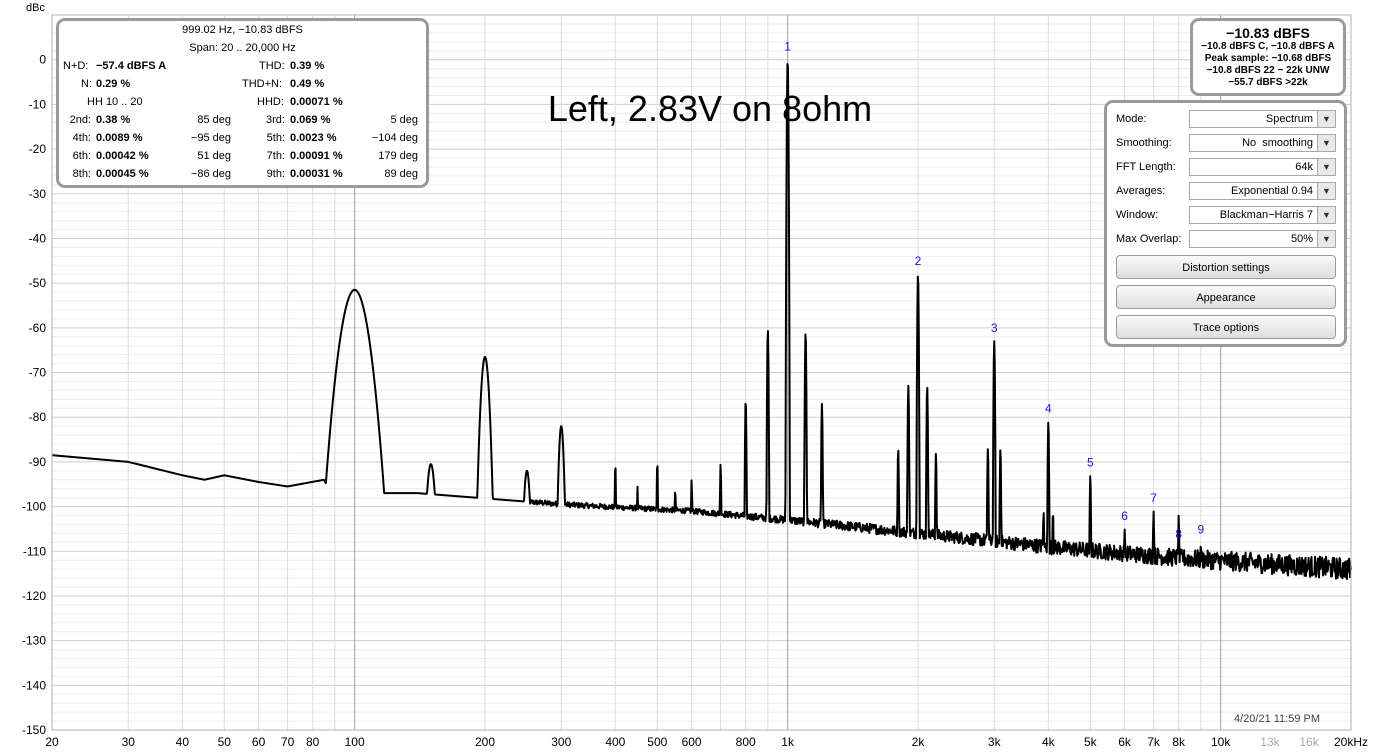 Image resolution: width=1376 pixels, height=752 pixels. What do you see at coordinates (1262, 215) in the screenshot?
I see `window-select: Blackman−Harris 7 ▼` at bounding box center [1262, 215].